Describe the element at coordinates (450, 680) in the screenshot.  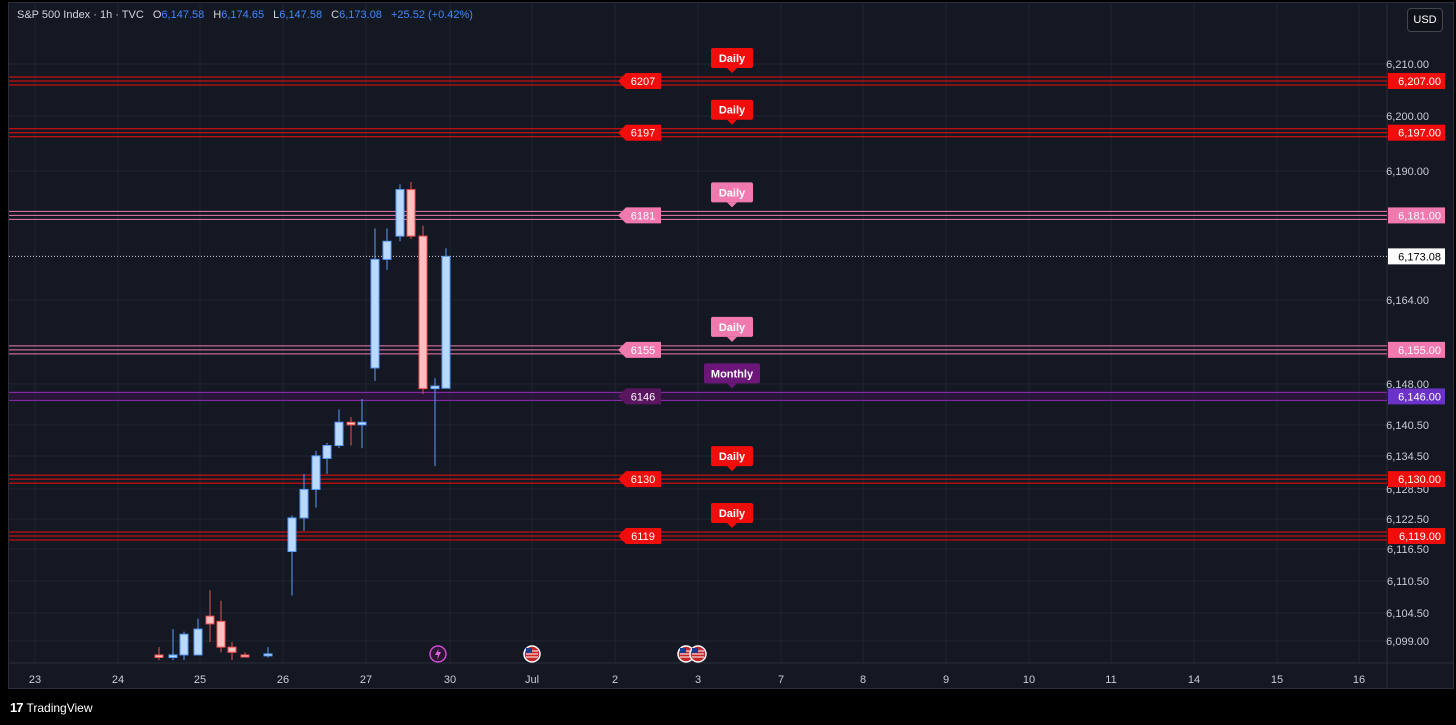
I see `time-axis-tick: 30` at that location.